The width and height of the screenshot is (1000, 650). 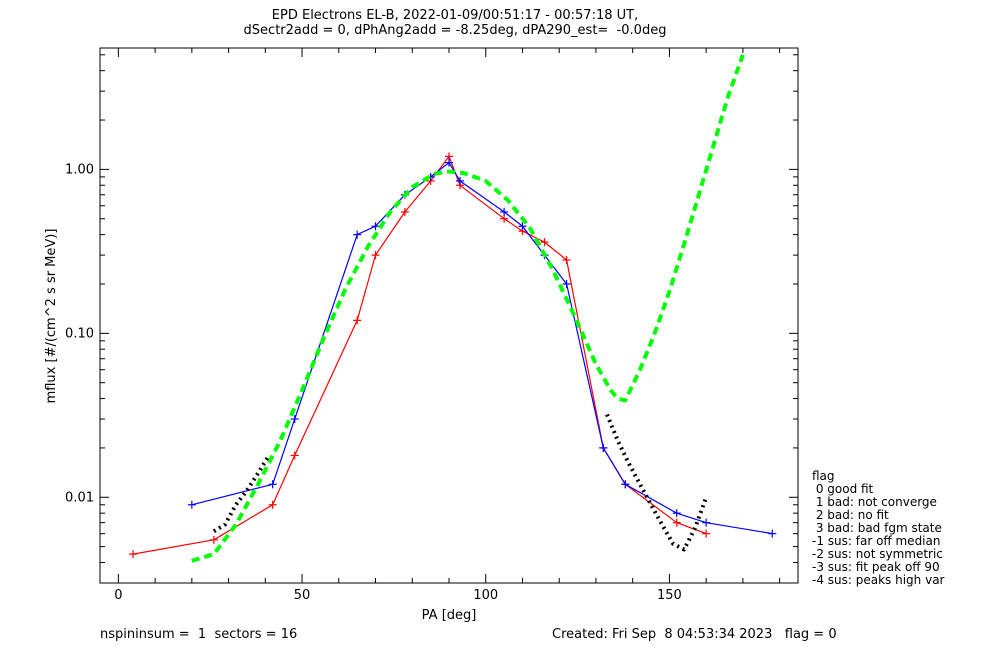 What do you see at coordinates (874, 502) in the screenshot?
I see `legend-item-flag-1: 1 bad: not converge` at bounding box center [874, 502].